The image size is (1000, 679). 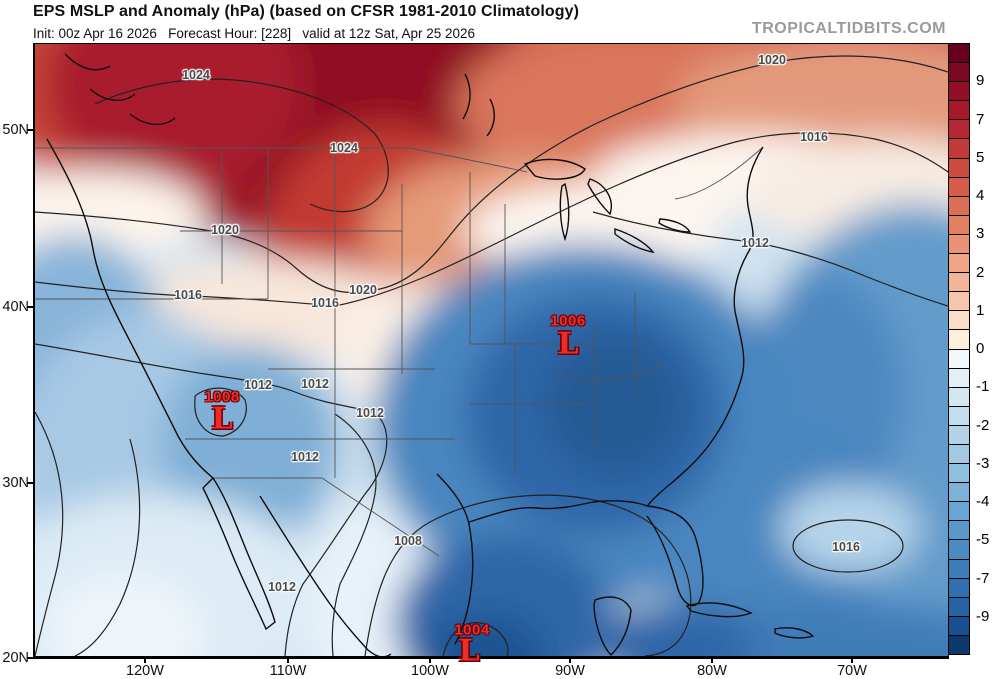 I want to click on colorbar-tick-label: -4, so click(x=983, y=501).